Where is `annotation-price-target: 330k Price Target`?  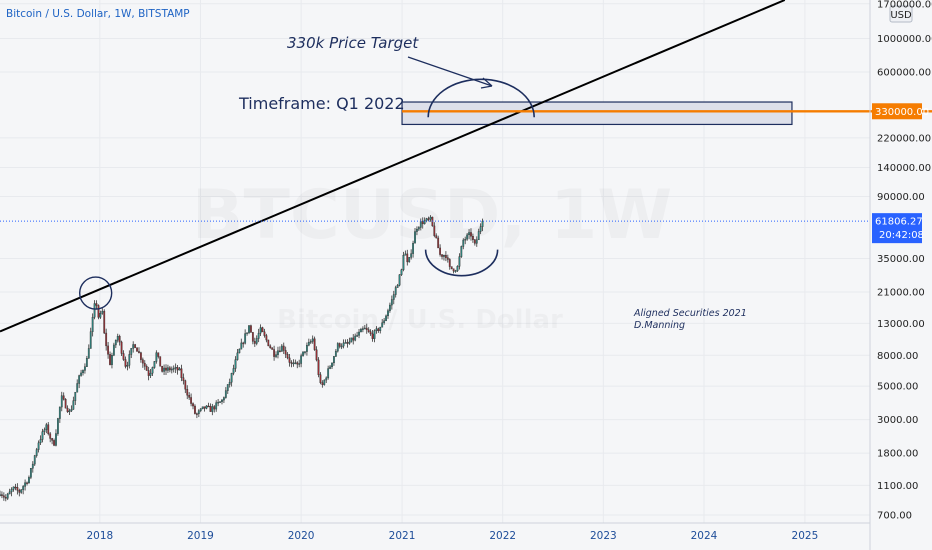
annotation-price-target: 330k Price Target is located at coordinates (353, 43).